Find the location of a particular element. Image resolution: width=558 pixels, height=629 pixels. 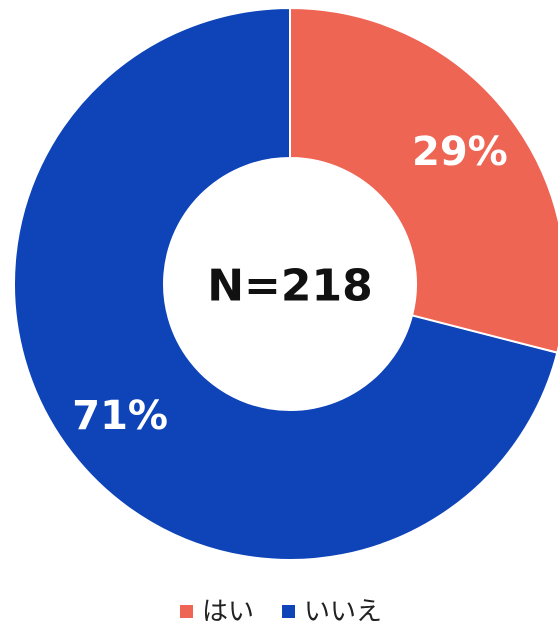

data-label: 71% is located at coordinates (120, 416).